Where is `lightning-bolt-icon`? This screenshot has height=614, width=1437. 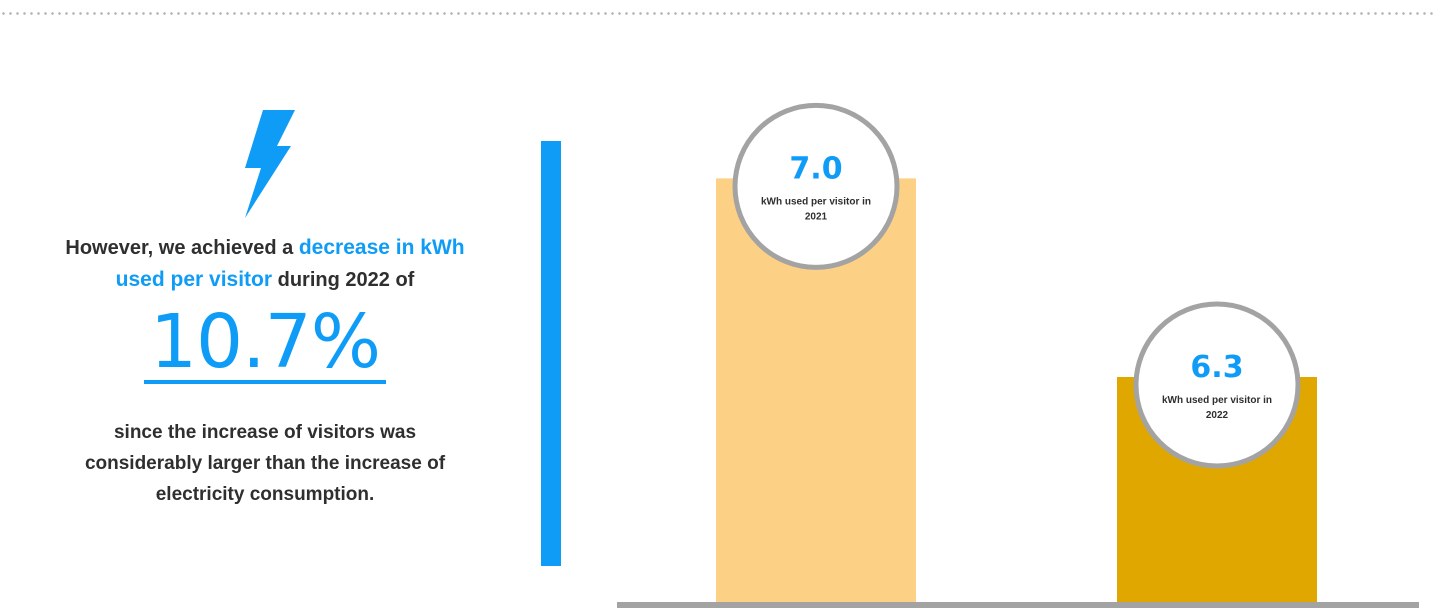
lightning-bolt-icon is located at coordinates (270, 164).